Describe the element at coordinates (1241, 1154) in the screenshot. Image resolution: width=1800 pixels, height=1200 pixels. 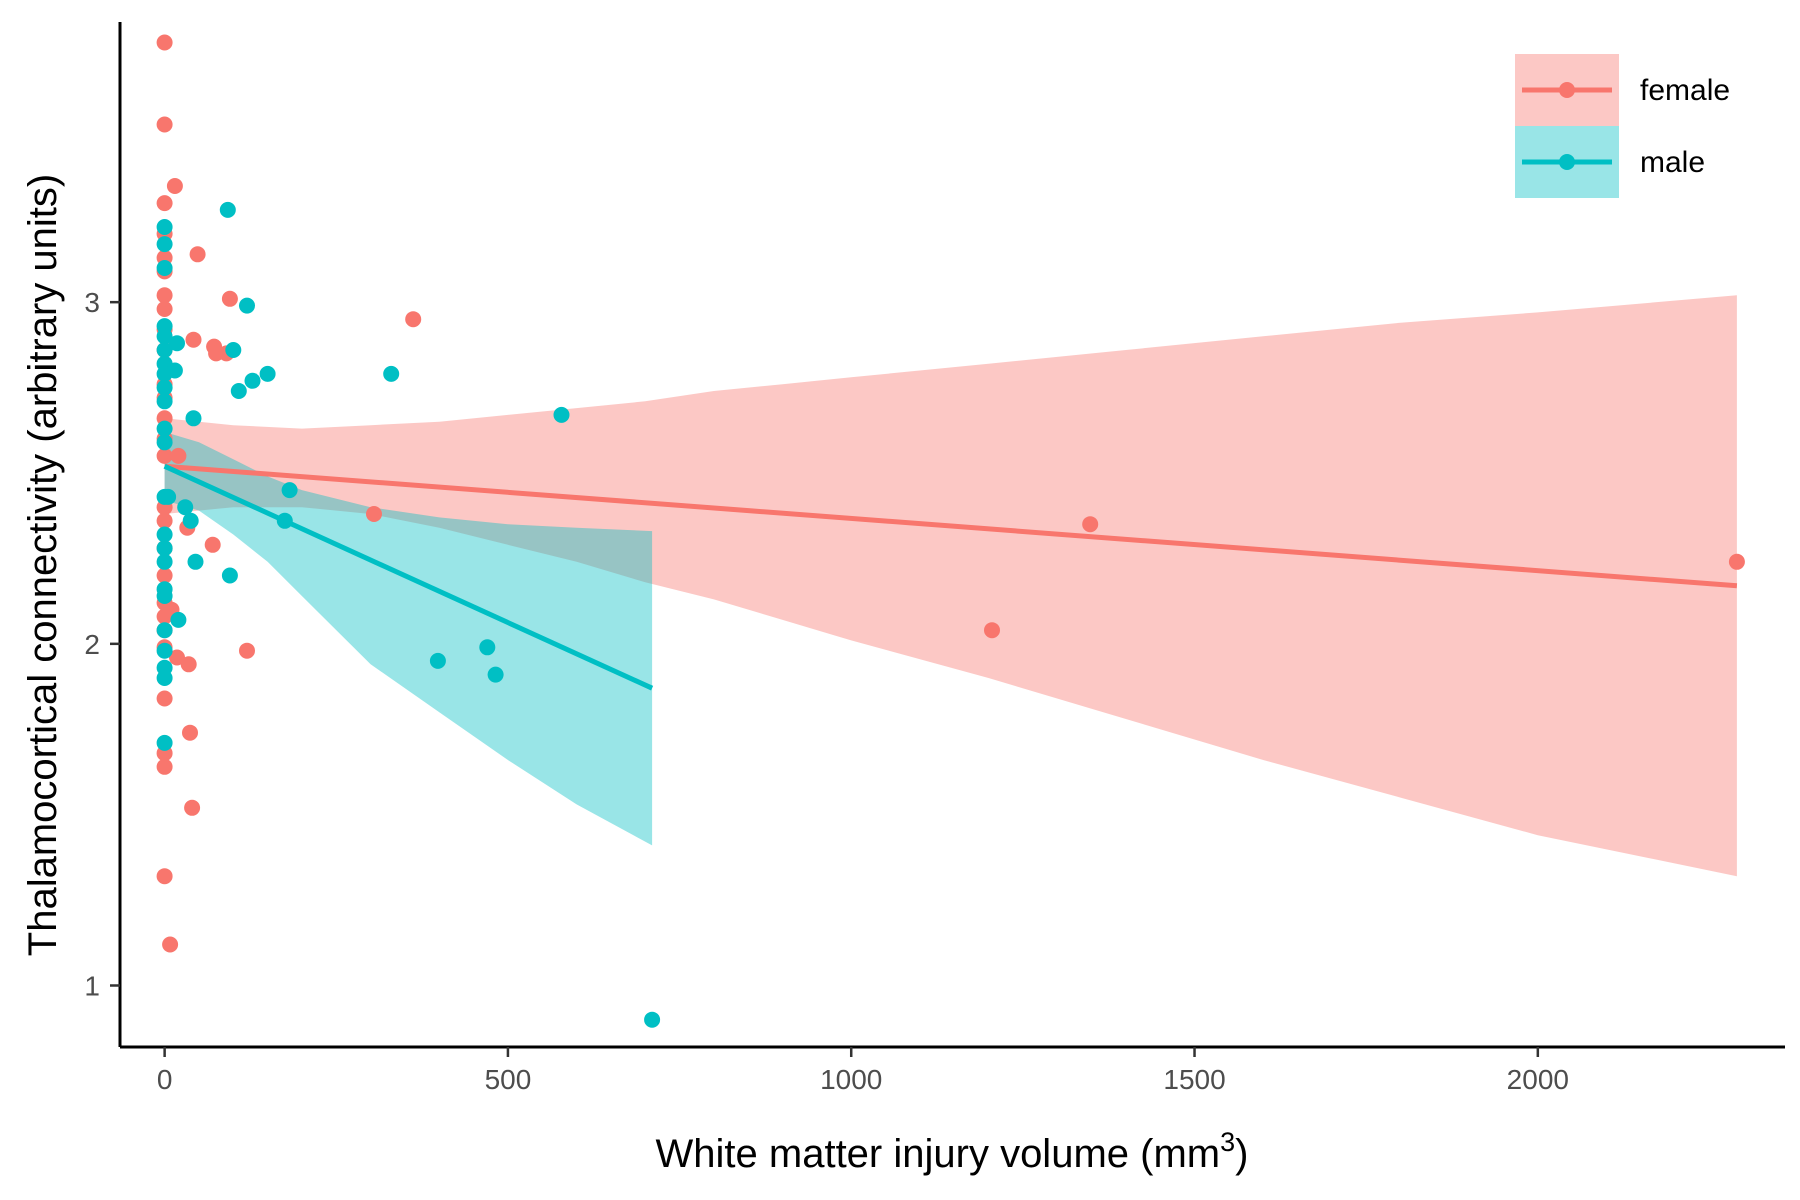
I see `x-axis-title-end: )` at that location.